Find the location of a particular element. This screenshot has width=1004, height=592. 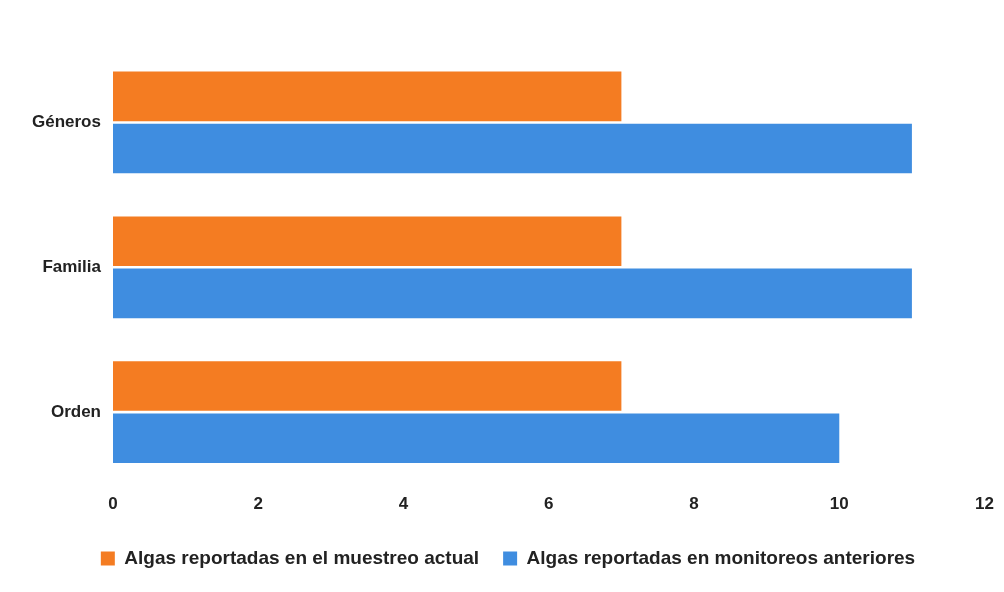

y-tick-label: Familia is located at coordinates (72, 266).